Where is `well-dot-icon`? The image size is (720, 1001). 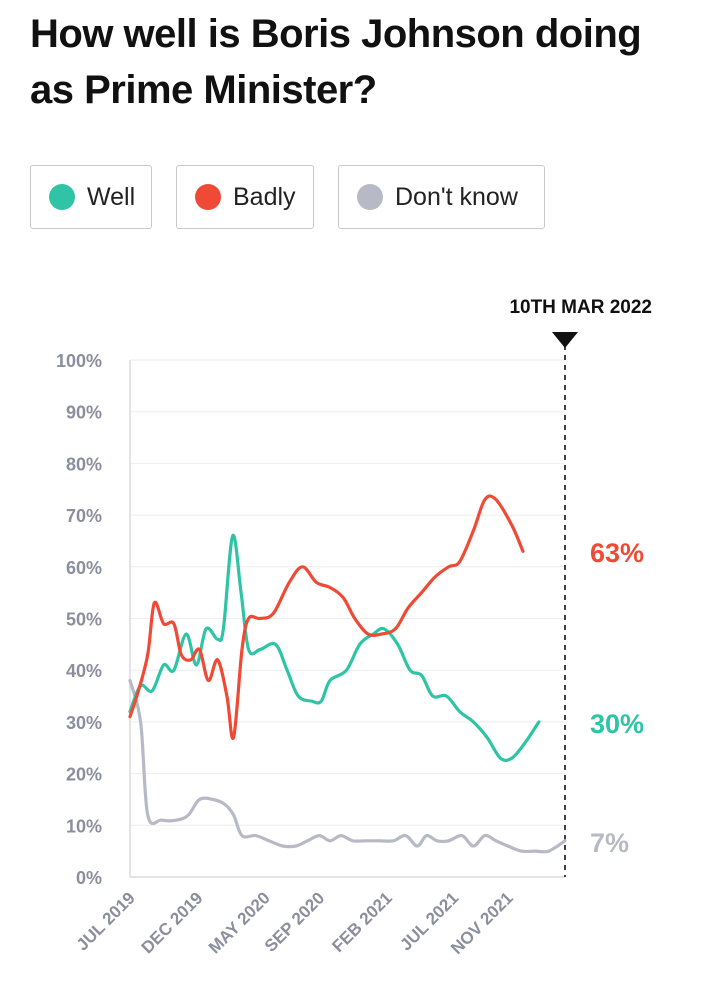
well-dot-icon is located at coordinates (62, 197).